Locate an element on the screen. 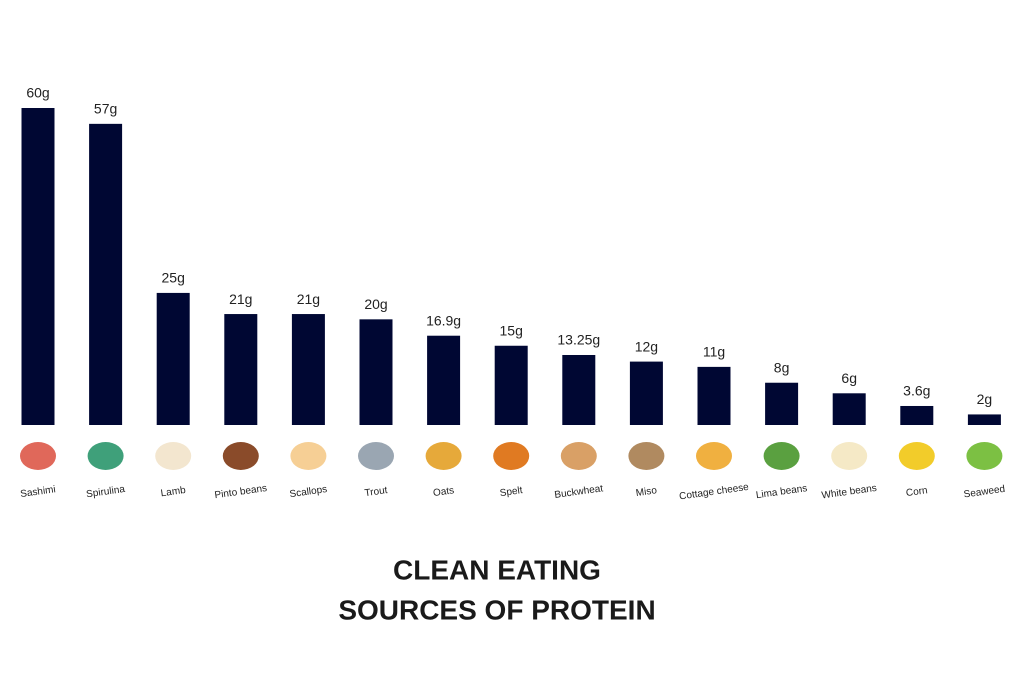 The height and width of the screenshot is (683, 1024). category-label: Lima beans is located at coordinates (781, 492).